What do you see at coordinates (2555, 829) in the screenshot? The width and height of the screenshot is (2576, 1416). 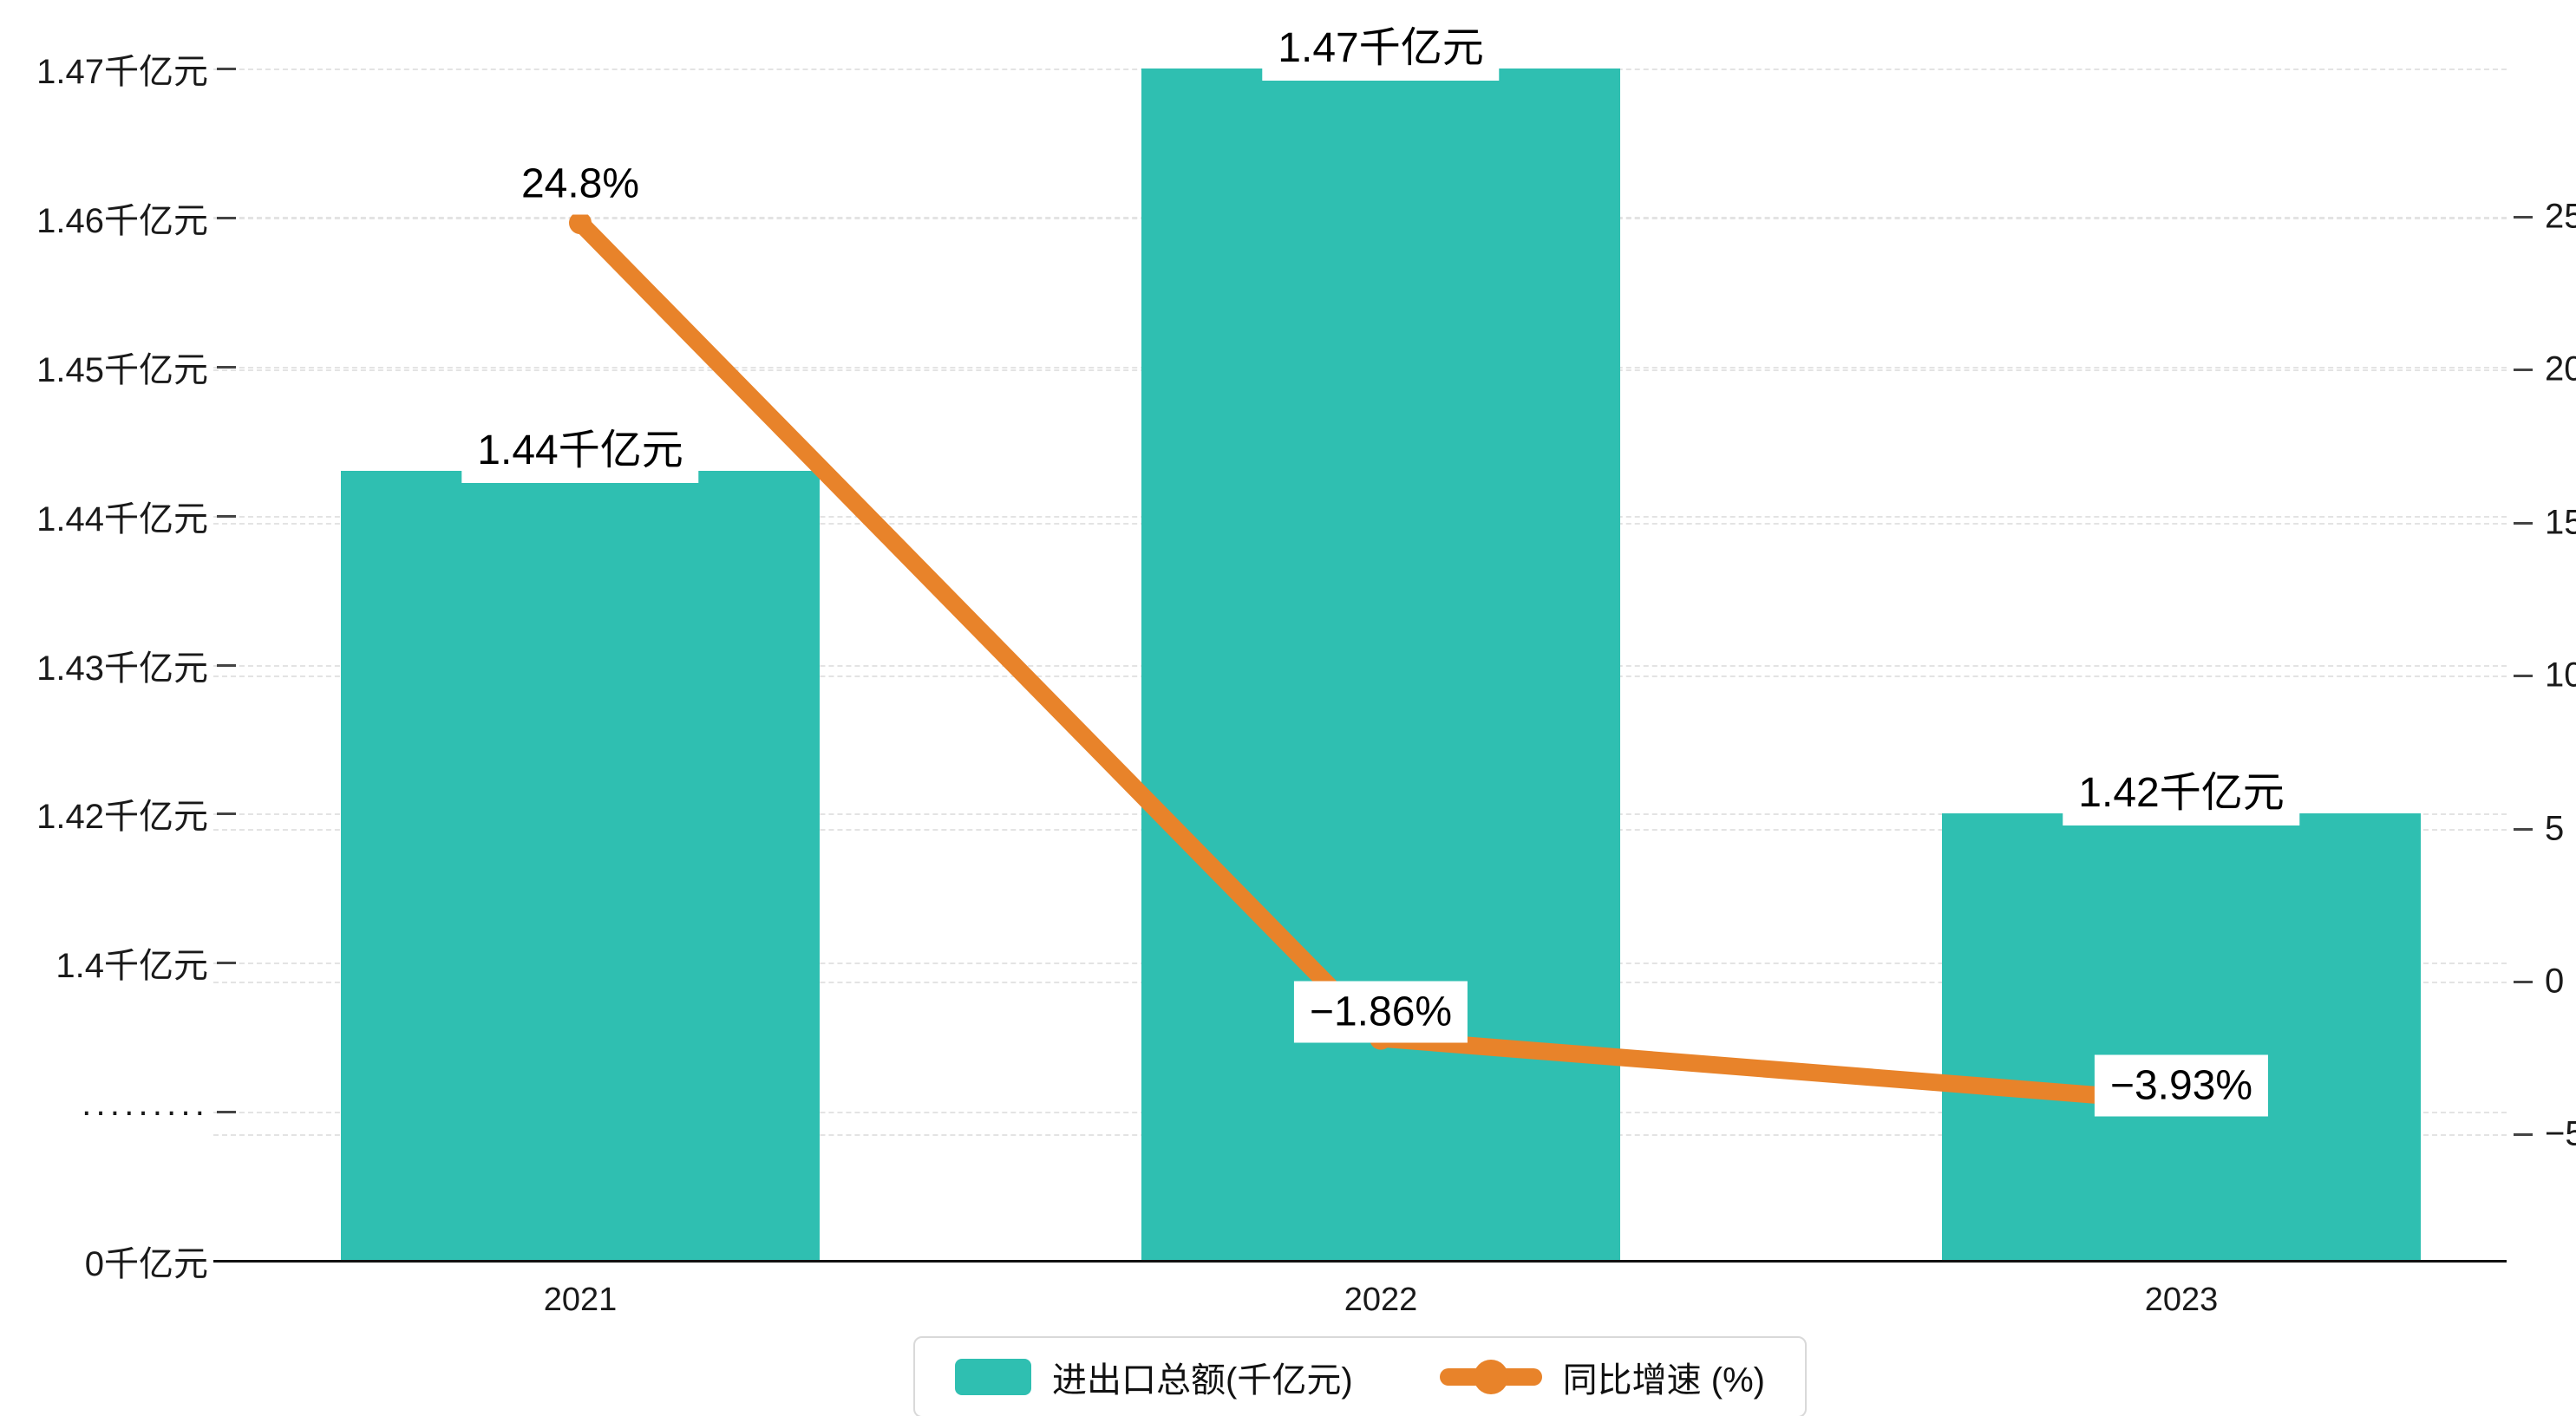 I see `right-axis-label: 5` at bounding box center [2555, 829].